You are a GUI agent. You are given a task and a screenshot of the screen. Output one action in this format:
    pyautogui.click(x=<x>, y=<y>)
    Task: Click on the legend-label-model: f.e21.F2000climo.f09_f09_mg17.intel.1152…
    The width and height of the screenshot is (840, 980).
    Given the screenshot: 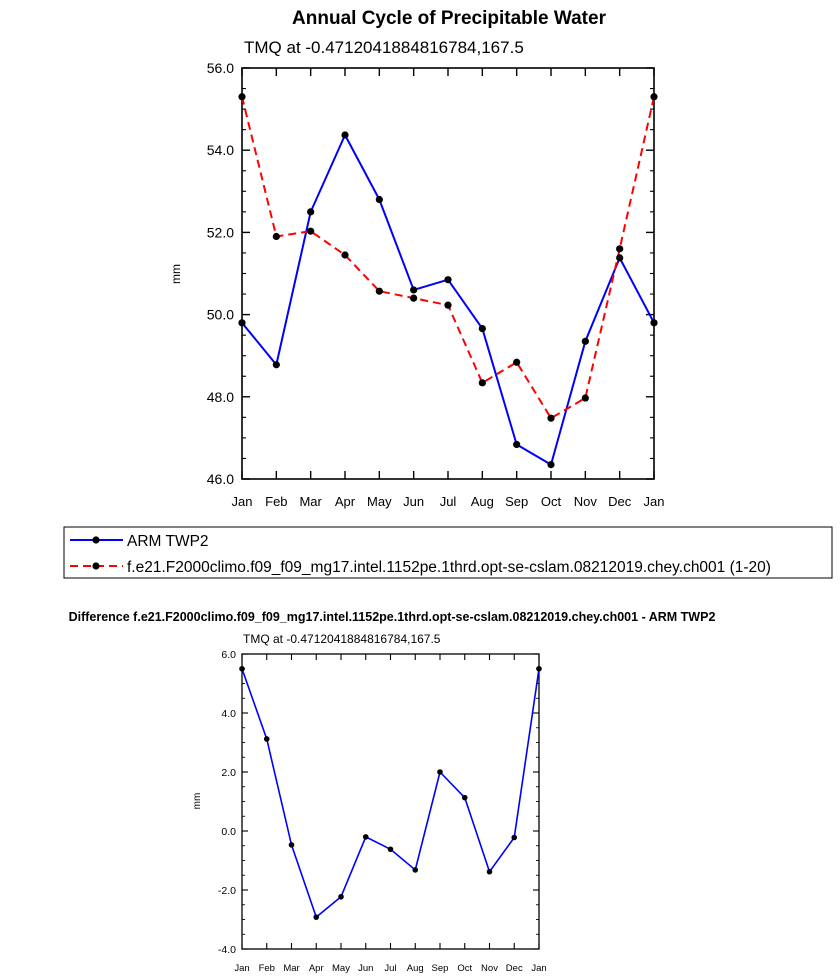 What is the action you would take?
    pyautogui.click(x=449, y=567)
    